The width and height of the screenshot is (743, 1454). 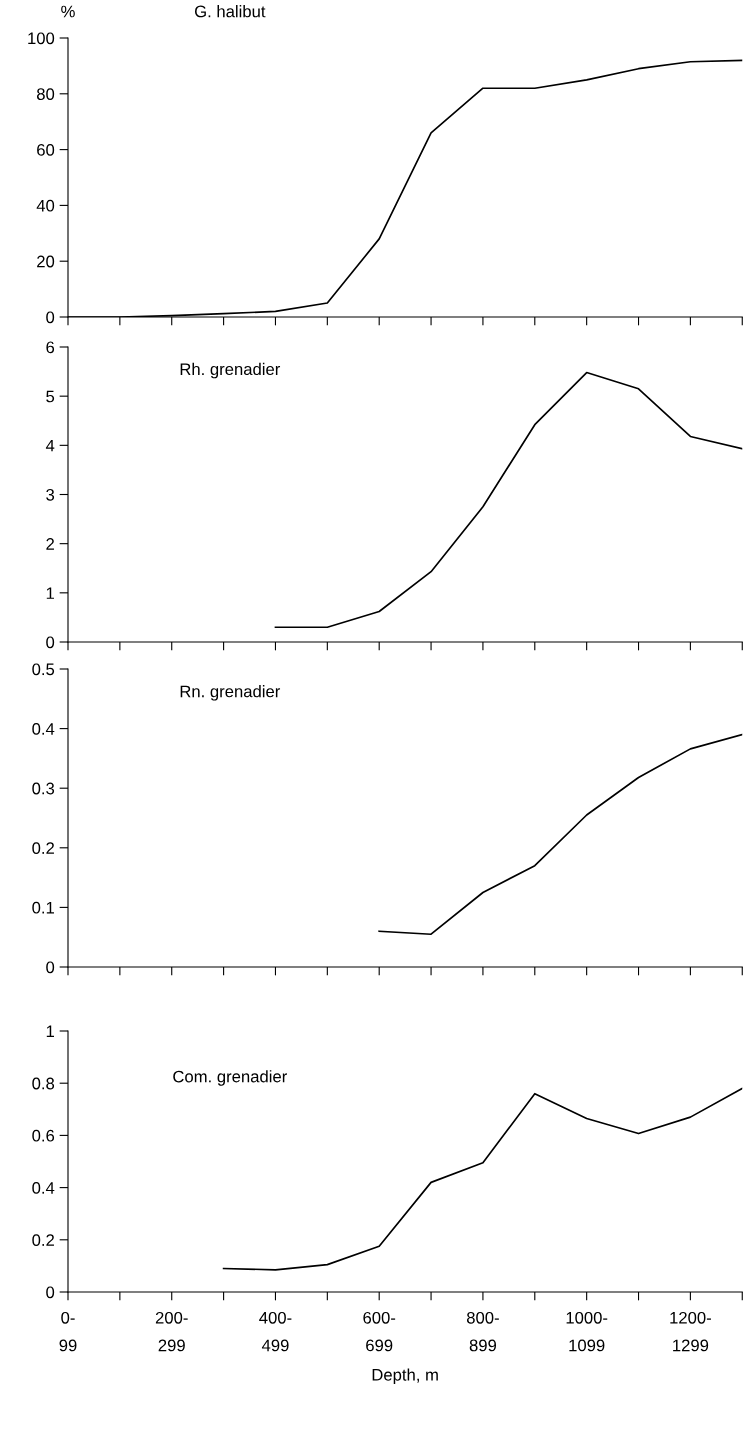 What do you see at coordinates (46, 150) in the screenshot?
I see `y-tick-label: 60` at bounding box center [46, 150].